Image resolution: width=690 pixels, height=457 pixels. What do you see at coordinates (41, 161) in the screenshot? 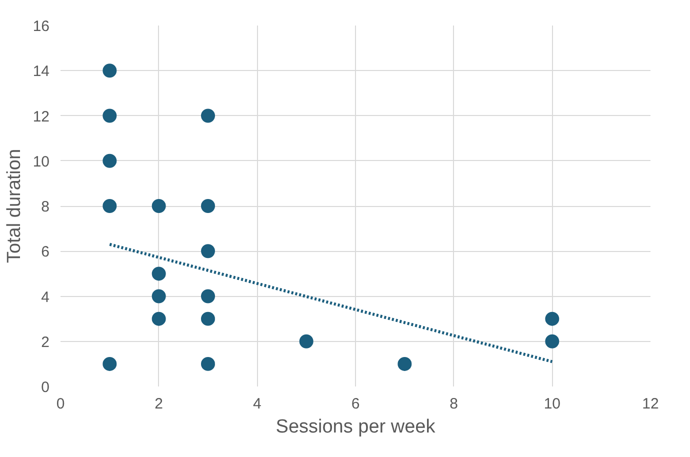
I see `y-tick-label: 10` at bounding box center [41, 161].